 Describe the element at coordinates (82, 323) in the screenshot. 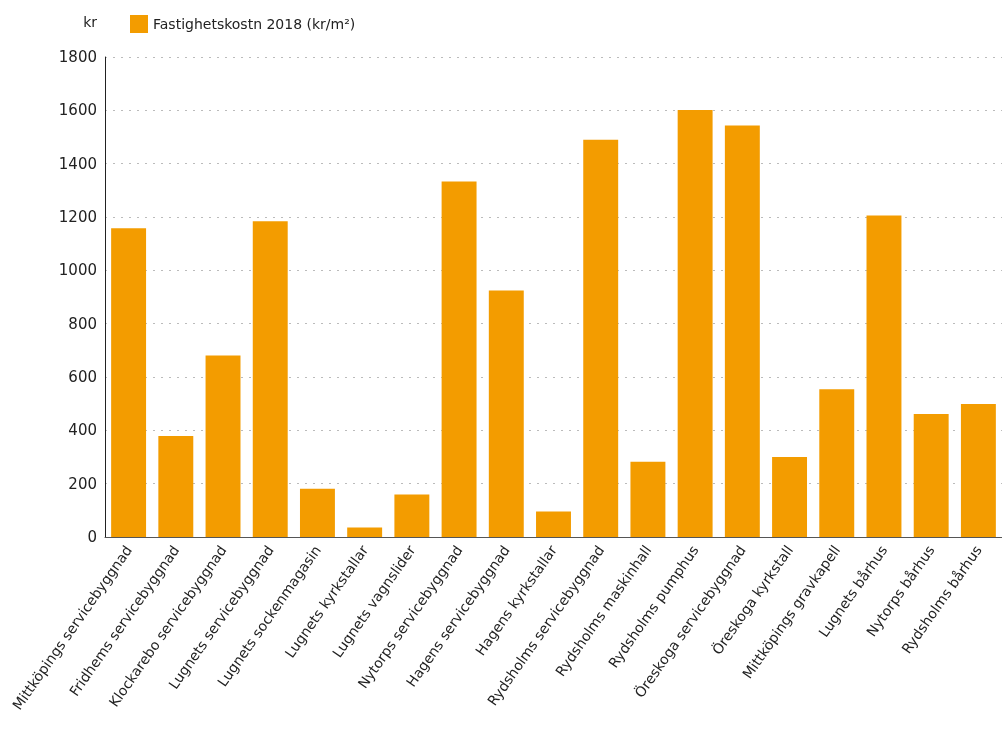

I see `y-tick-label: 800` at that location.